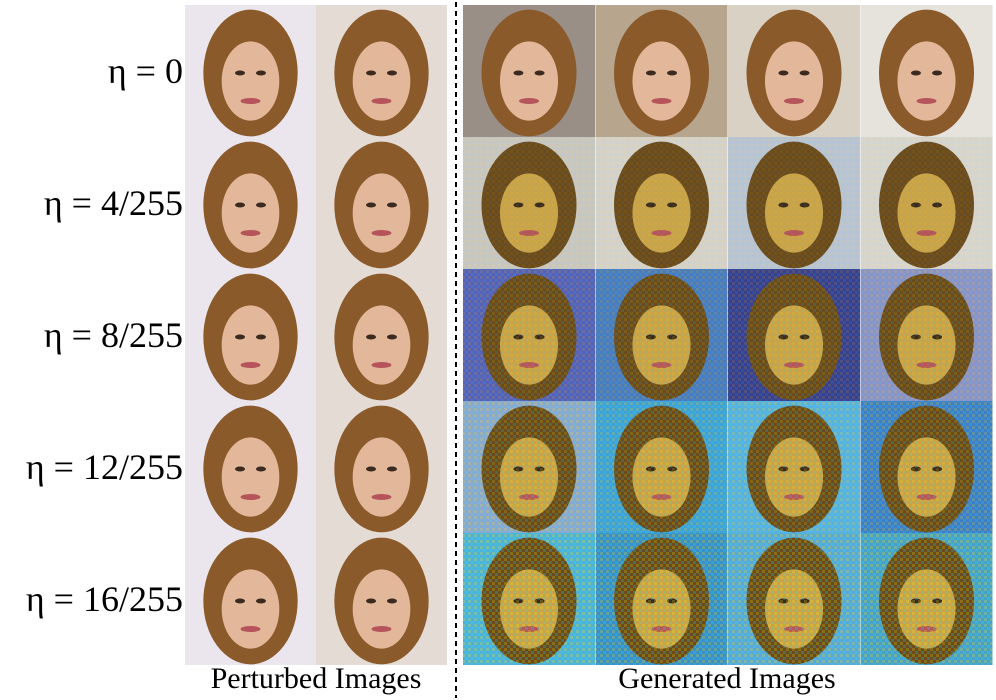  Describe the element at coordinates (316, 678) in the screenshot. I see `caption-perturbed: Perturbed Images` at that location.